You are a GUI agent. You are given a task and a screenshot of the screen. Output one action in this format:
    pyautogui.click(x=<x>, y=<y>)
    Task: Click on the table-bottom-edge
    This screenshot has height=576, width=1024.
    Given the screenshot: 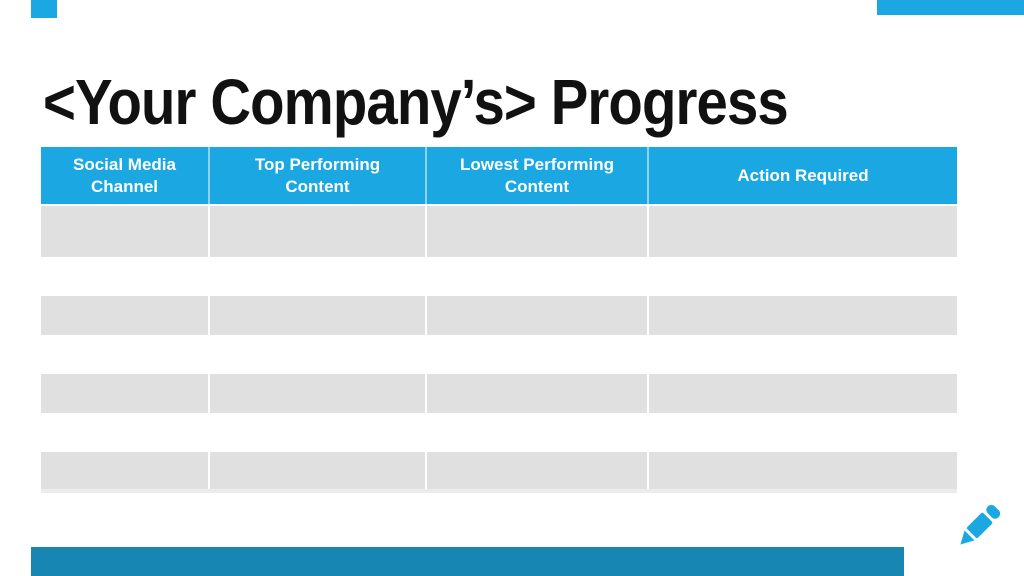 What is the action you would take?
    pyautogui.click(x=499, y=491)
    